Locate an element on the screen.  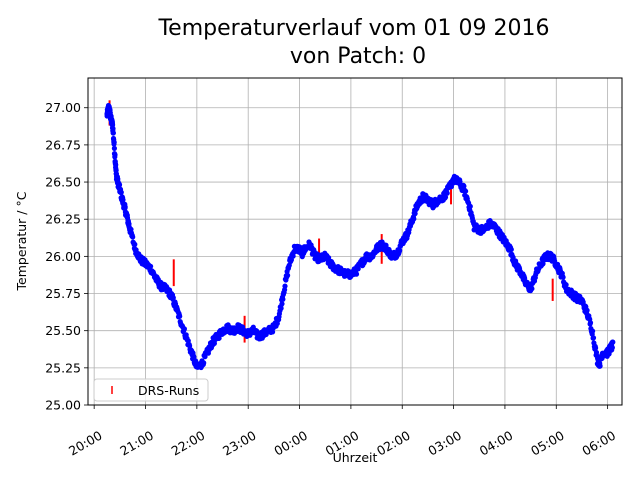
y-tick-label: 25.75 is located at coordinates (63, 293).